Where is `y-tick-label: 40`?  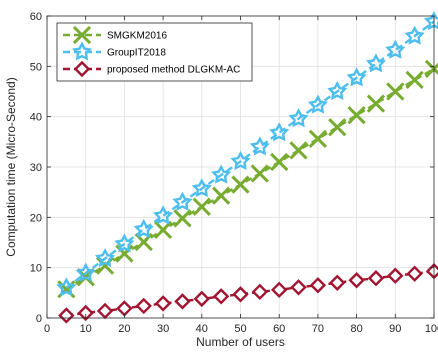
y-tick-label: 40 is located at coordinates (36, 118).